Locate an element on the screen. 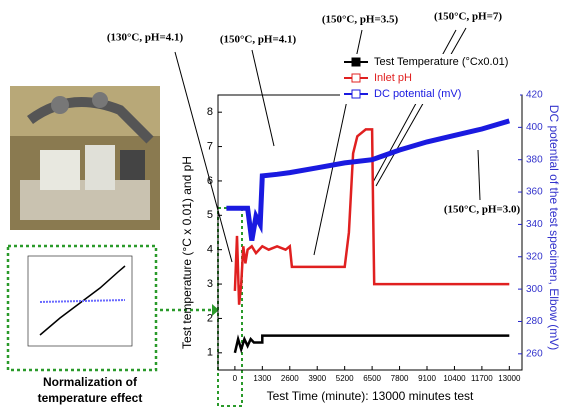 Image resolution: width=562 pixels, height=418 pixels. x-axis-label: Test Time (minute): 13000 minutes test is located at coordinates (370, 396).